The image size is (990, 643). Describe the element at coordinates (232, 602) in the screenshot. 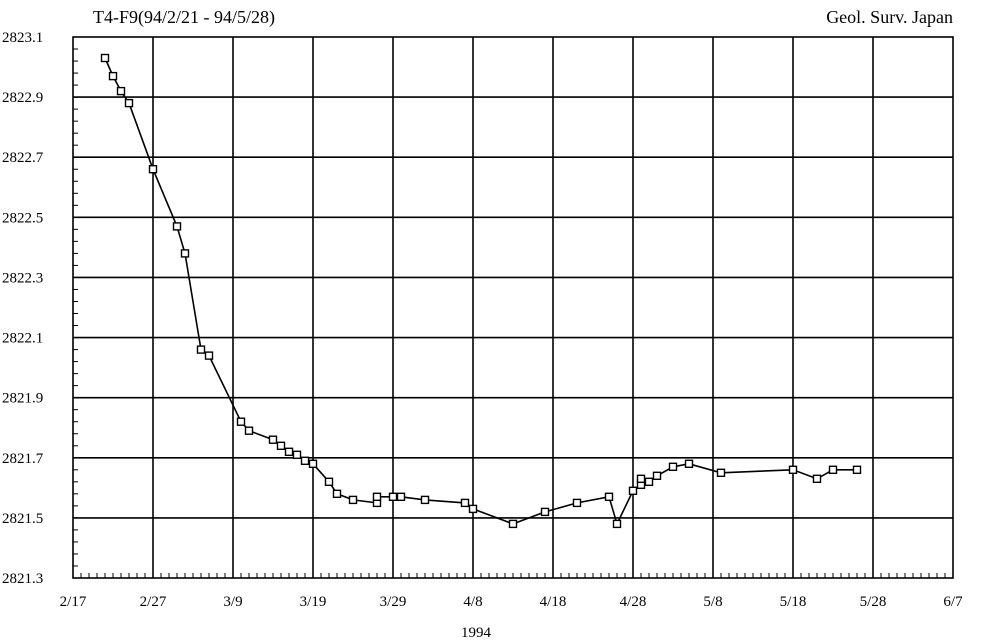

I see `x-tick-label: 3/9` at that location.